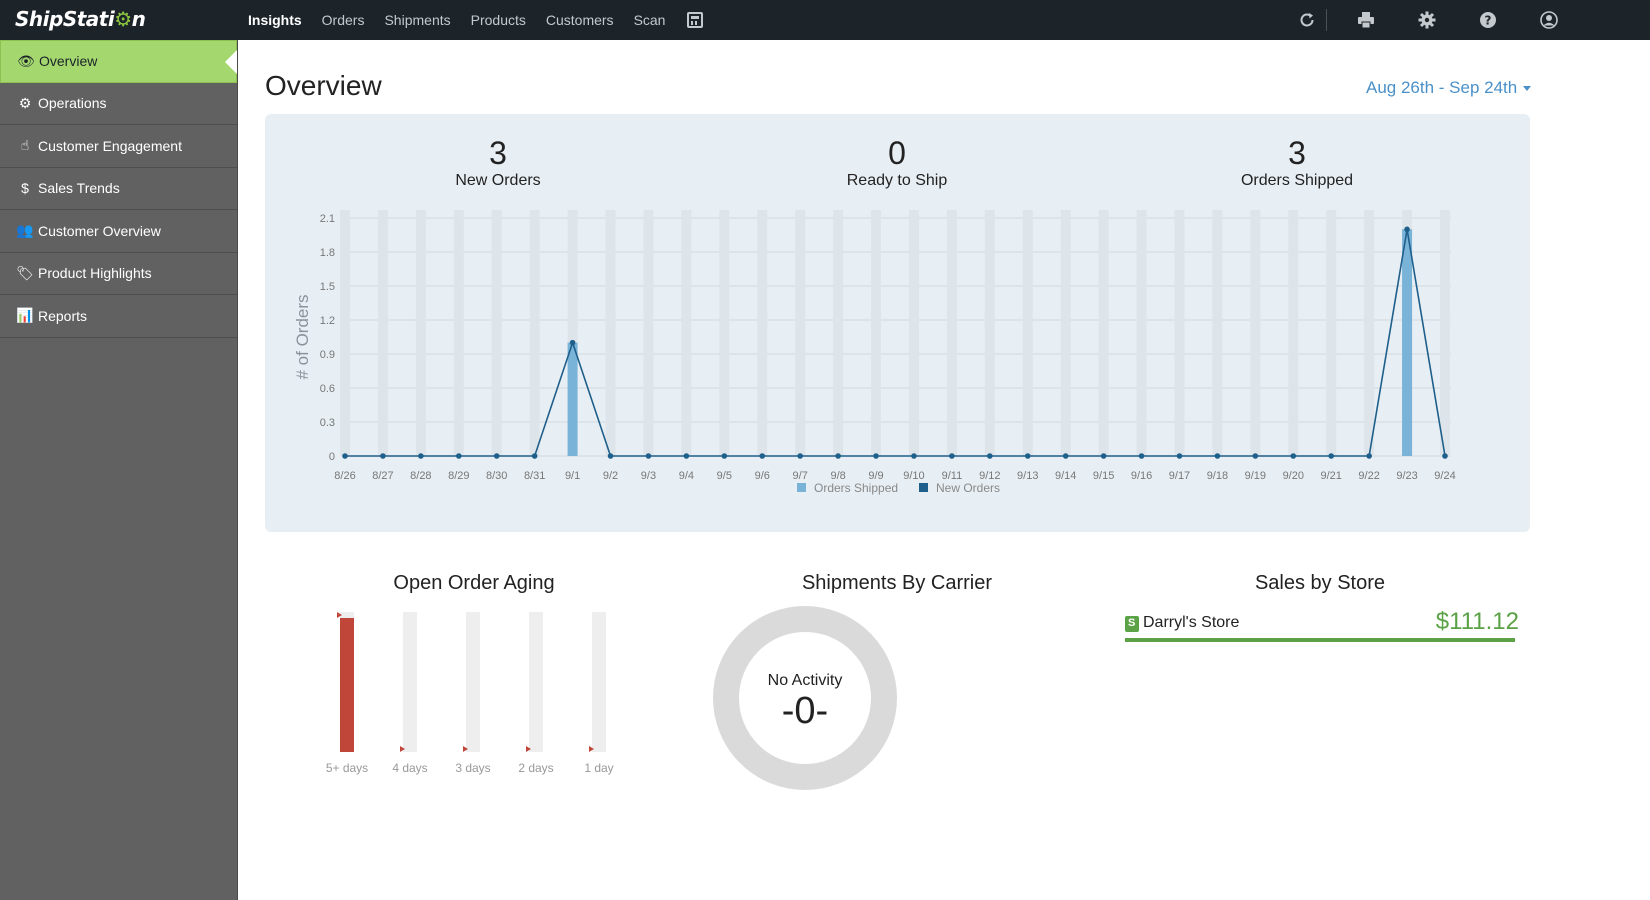  Describe the element at coordinates (498, 20) in the screenshot. I see `nav-products: Products` at that location.